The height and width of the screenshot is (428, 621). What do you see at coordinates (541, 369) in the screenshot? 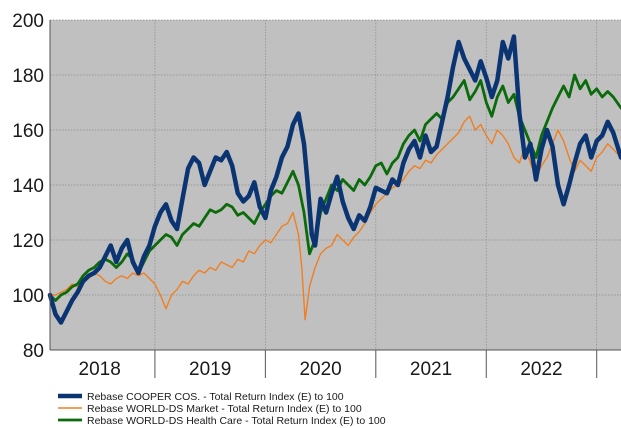
I see `x-tick-label: 2022` at bounding box center [541, 369].